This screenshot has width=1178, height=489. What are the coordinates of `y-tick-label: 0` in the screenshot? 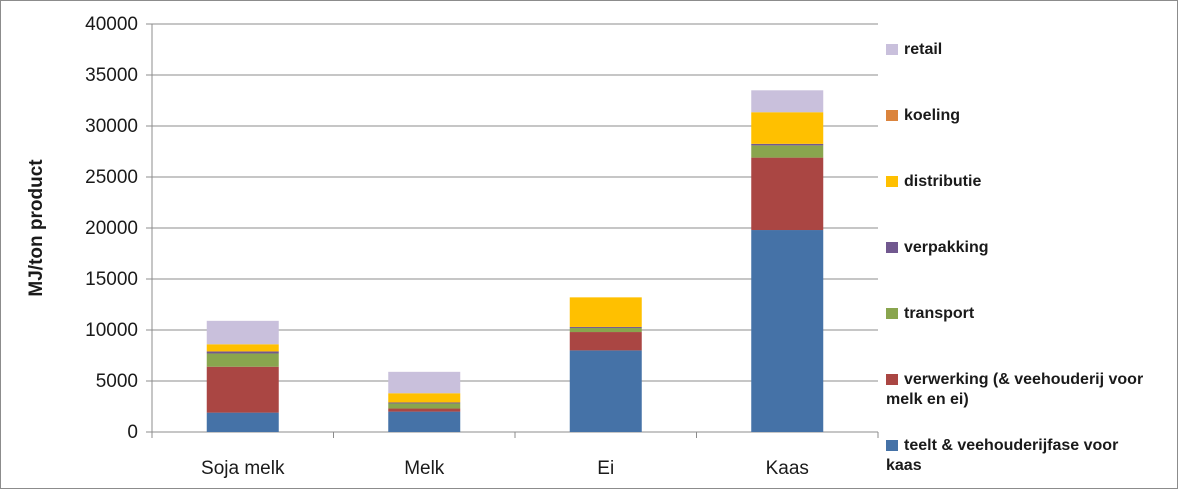 It's located at (132, 432).